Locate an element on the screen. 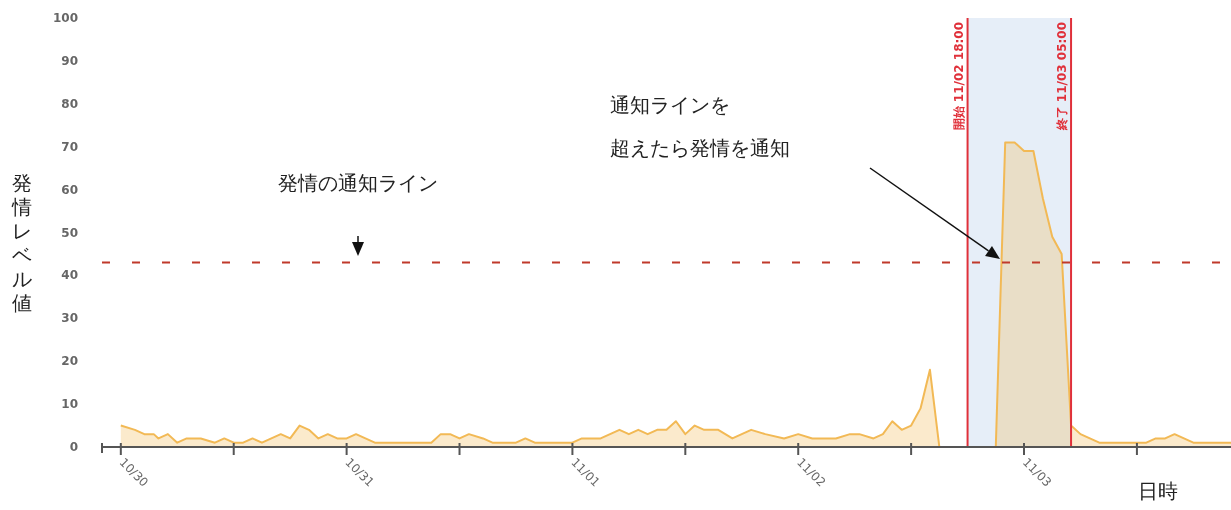 The image size is (1231, 510). annotation: 通知ラインを is located at coordinates (670, 105).